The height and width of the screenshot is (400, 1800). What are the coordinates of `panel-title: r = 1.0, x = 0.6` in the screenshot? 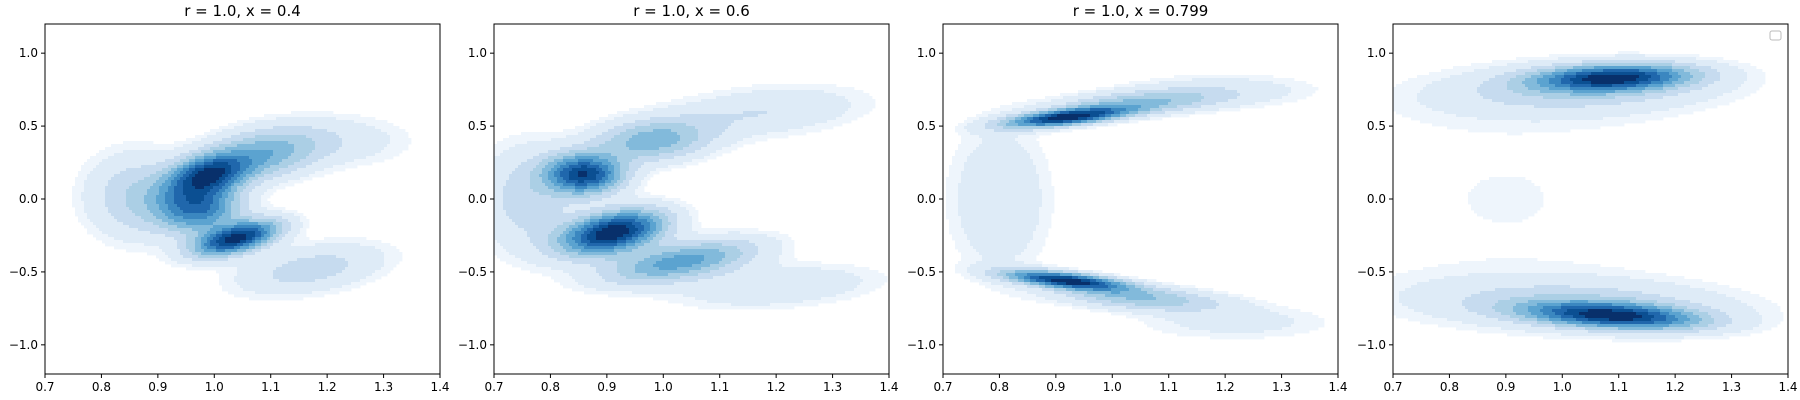 It's located at (691, 11).